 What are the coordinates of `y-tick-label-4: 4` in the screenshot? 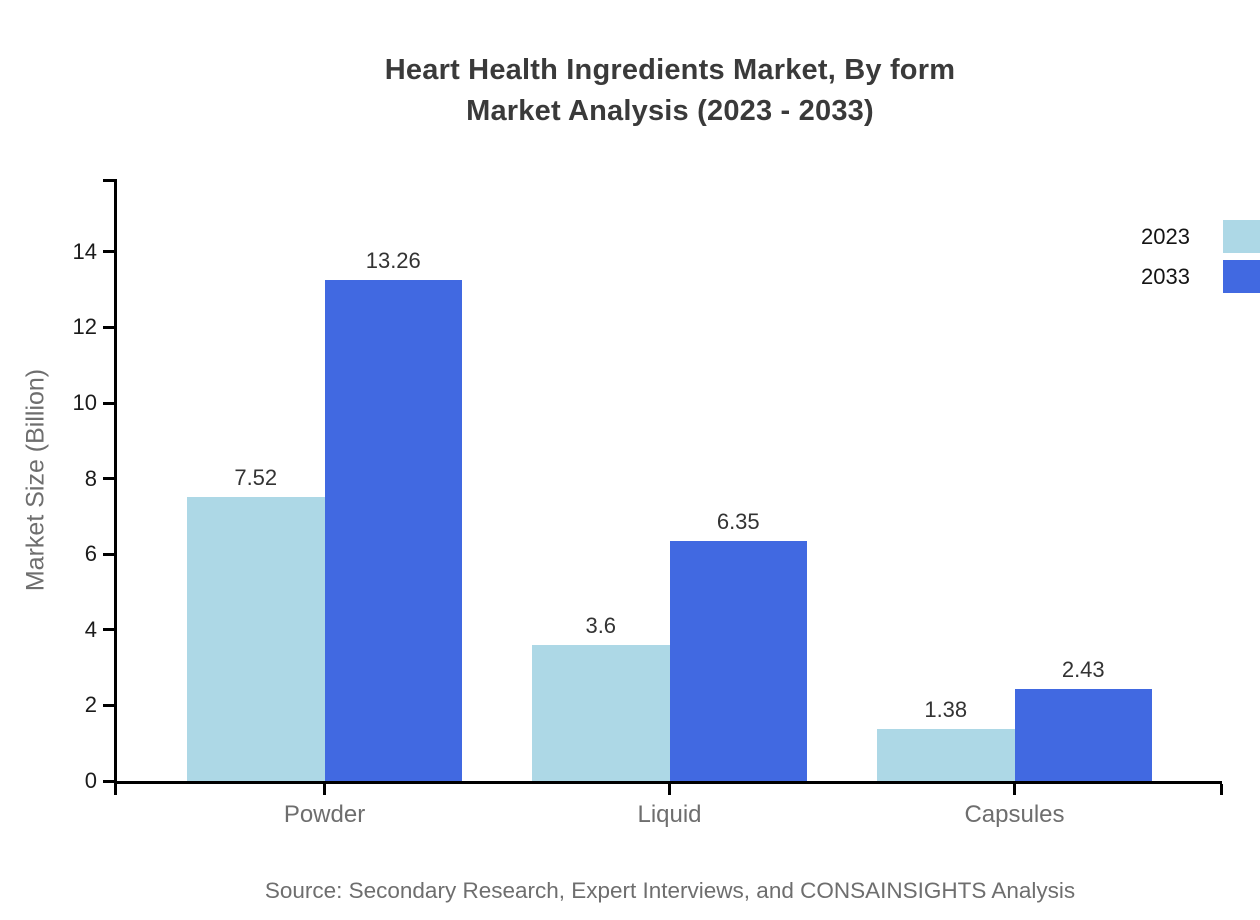 It's located at (90, 629).